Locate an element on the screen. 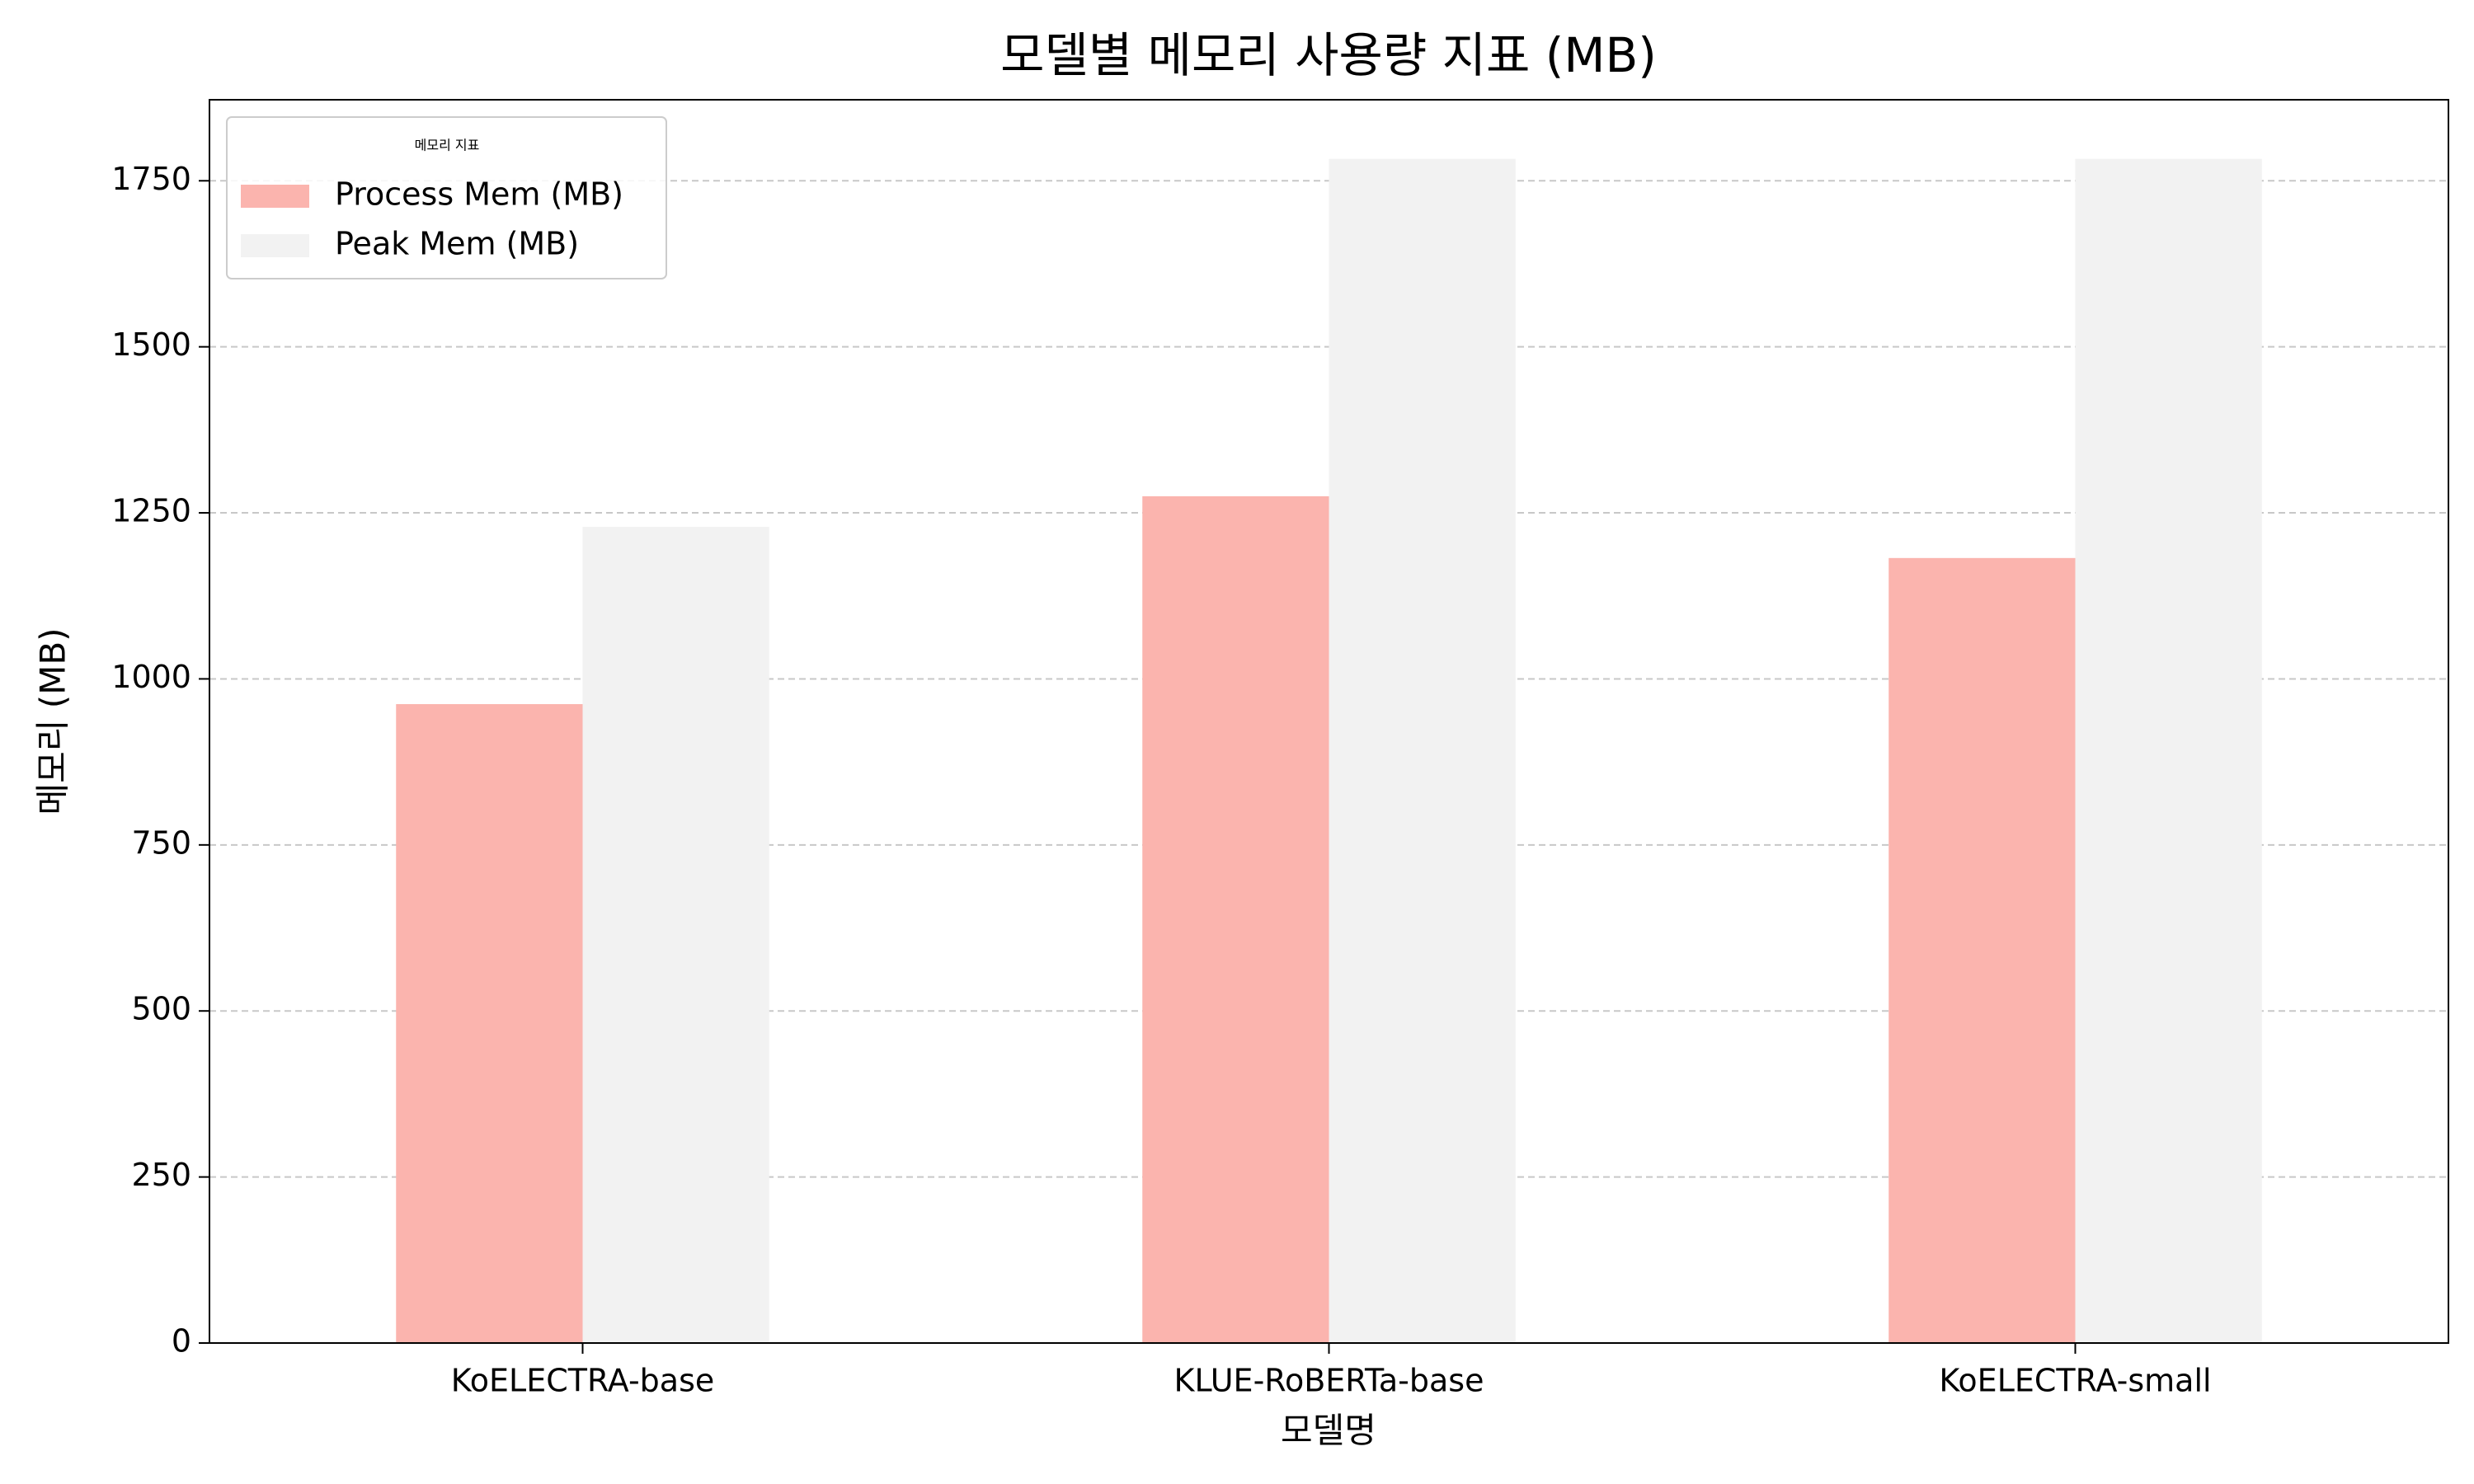 Image resolution: width=2474 pixels, height=1484 pixels. y-tick-label: 1000 is located at coordinates (151, 677).